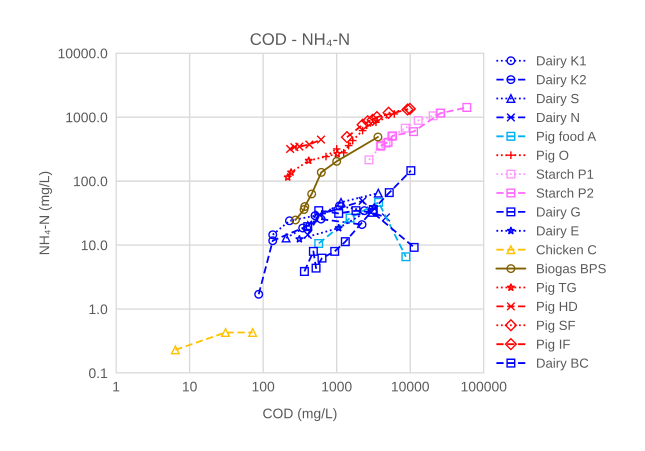 The width and height of the screenshot is (645, 451). I want to click on x-tick-label: 100, so click(263, 387).